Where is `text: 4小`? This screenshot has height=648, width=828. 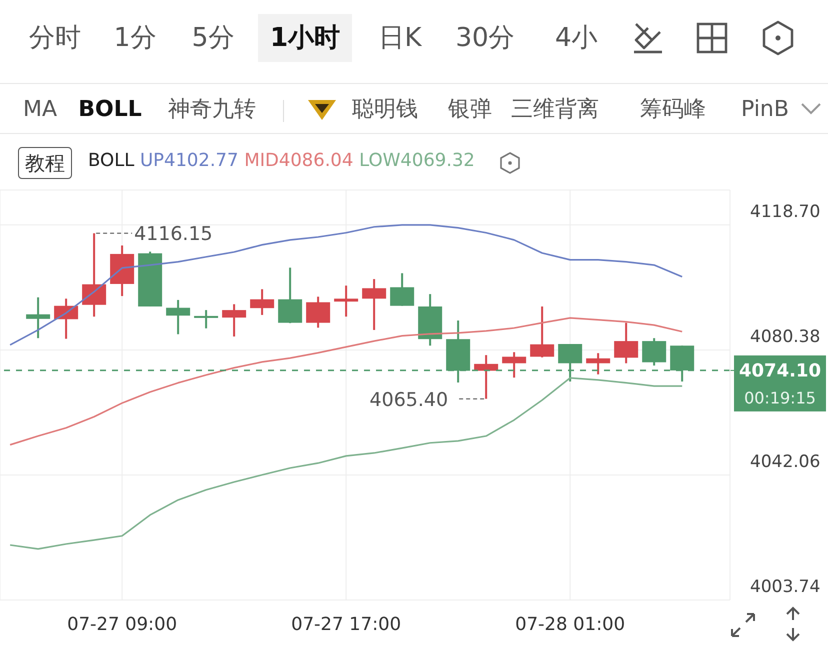 text: 4小 is located at coordinates (576, 38).